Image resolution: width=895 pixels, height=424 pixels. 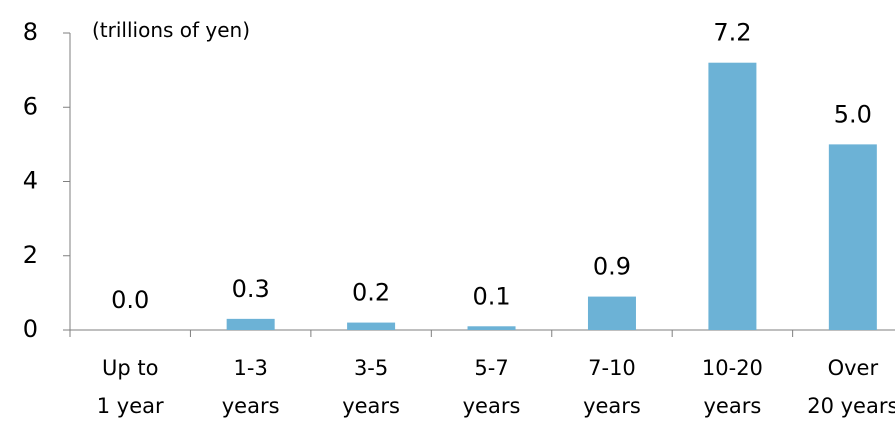 What do you see at coordinates (732, 368) in the screenshot?
I see `x-tick-label: 10-20` at bounding box center [732, 368].